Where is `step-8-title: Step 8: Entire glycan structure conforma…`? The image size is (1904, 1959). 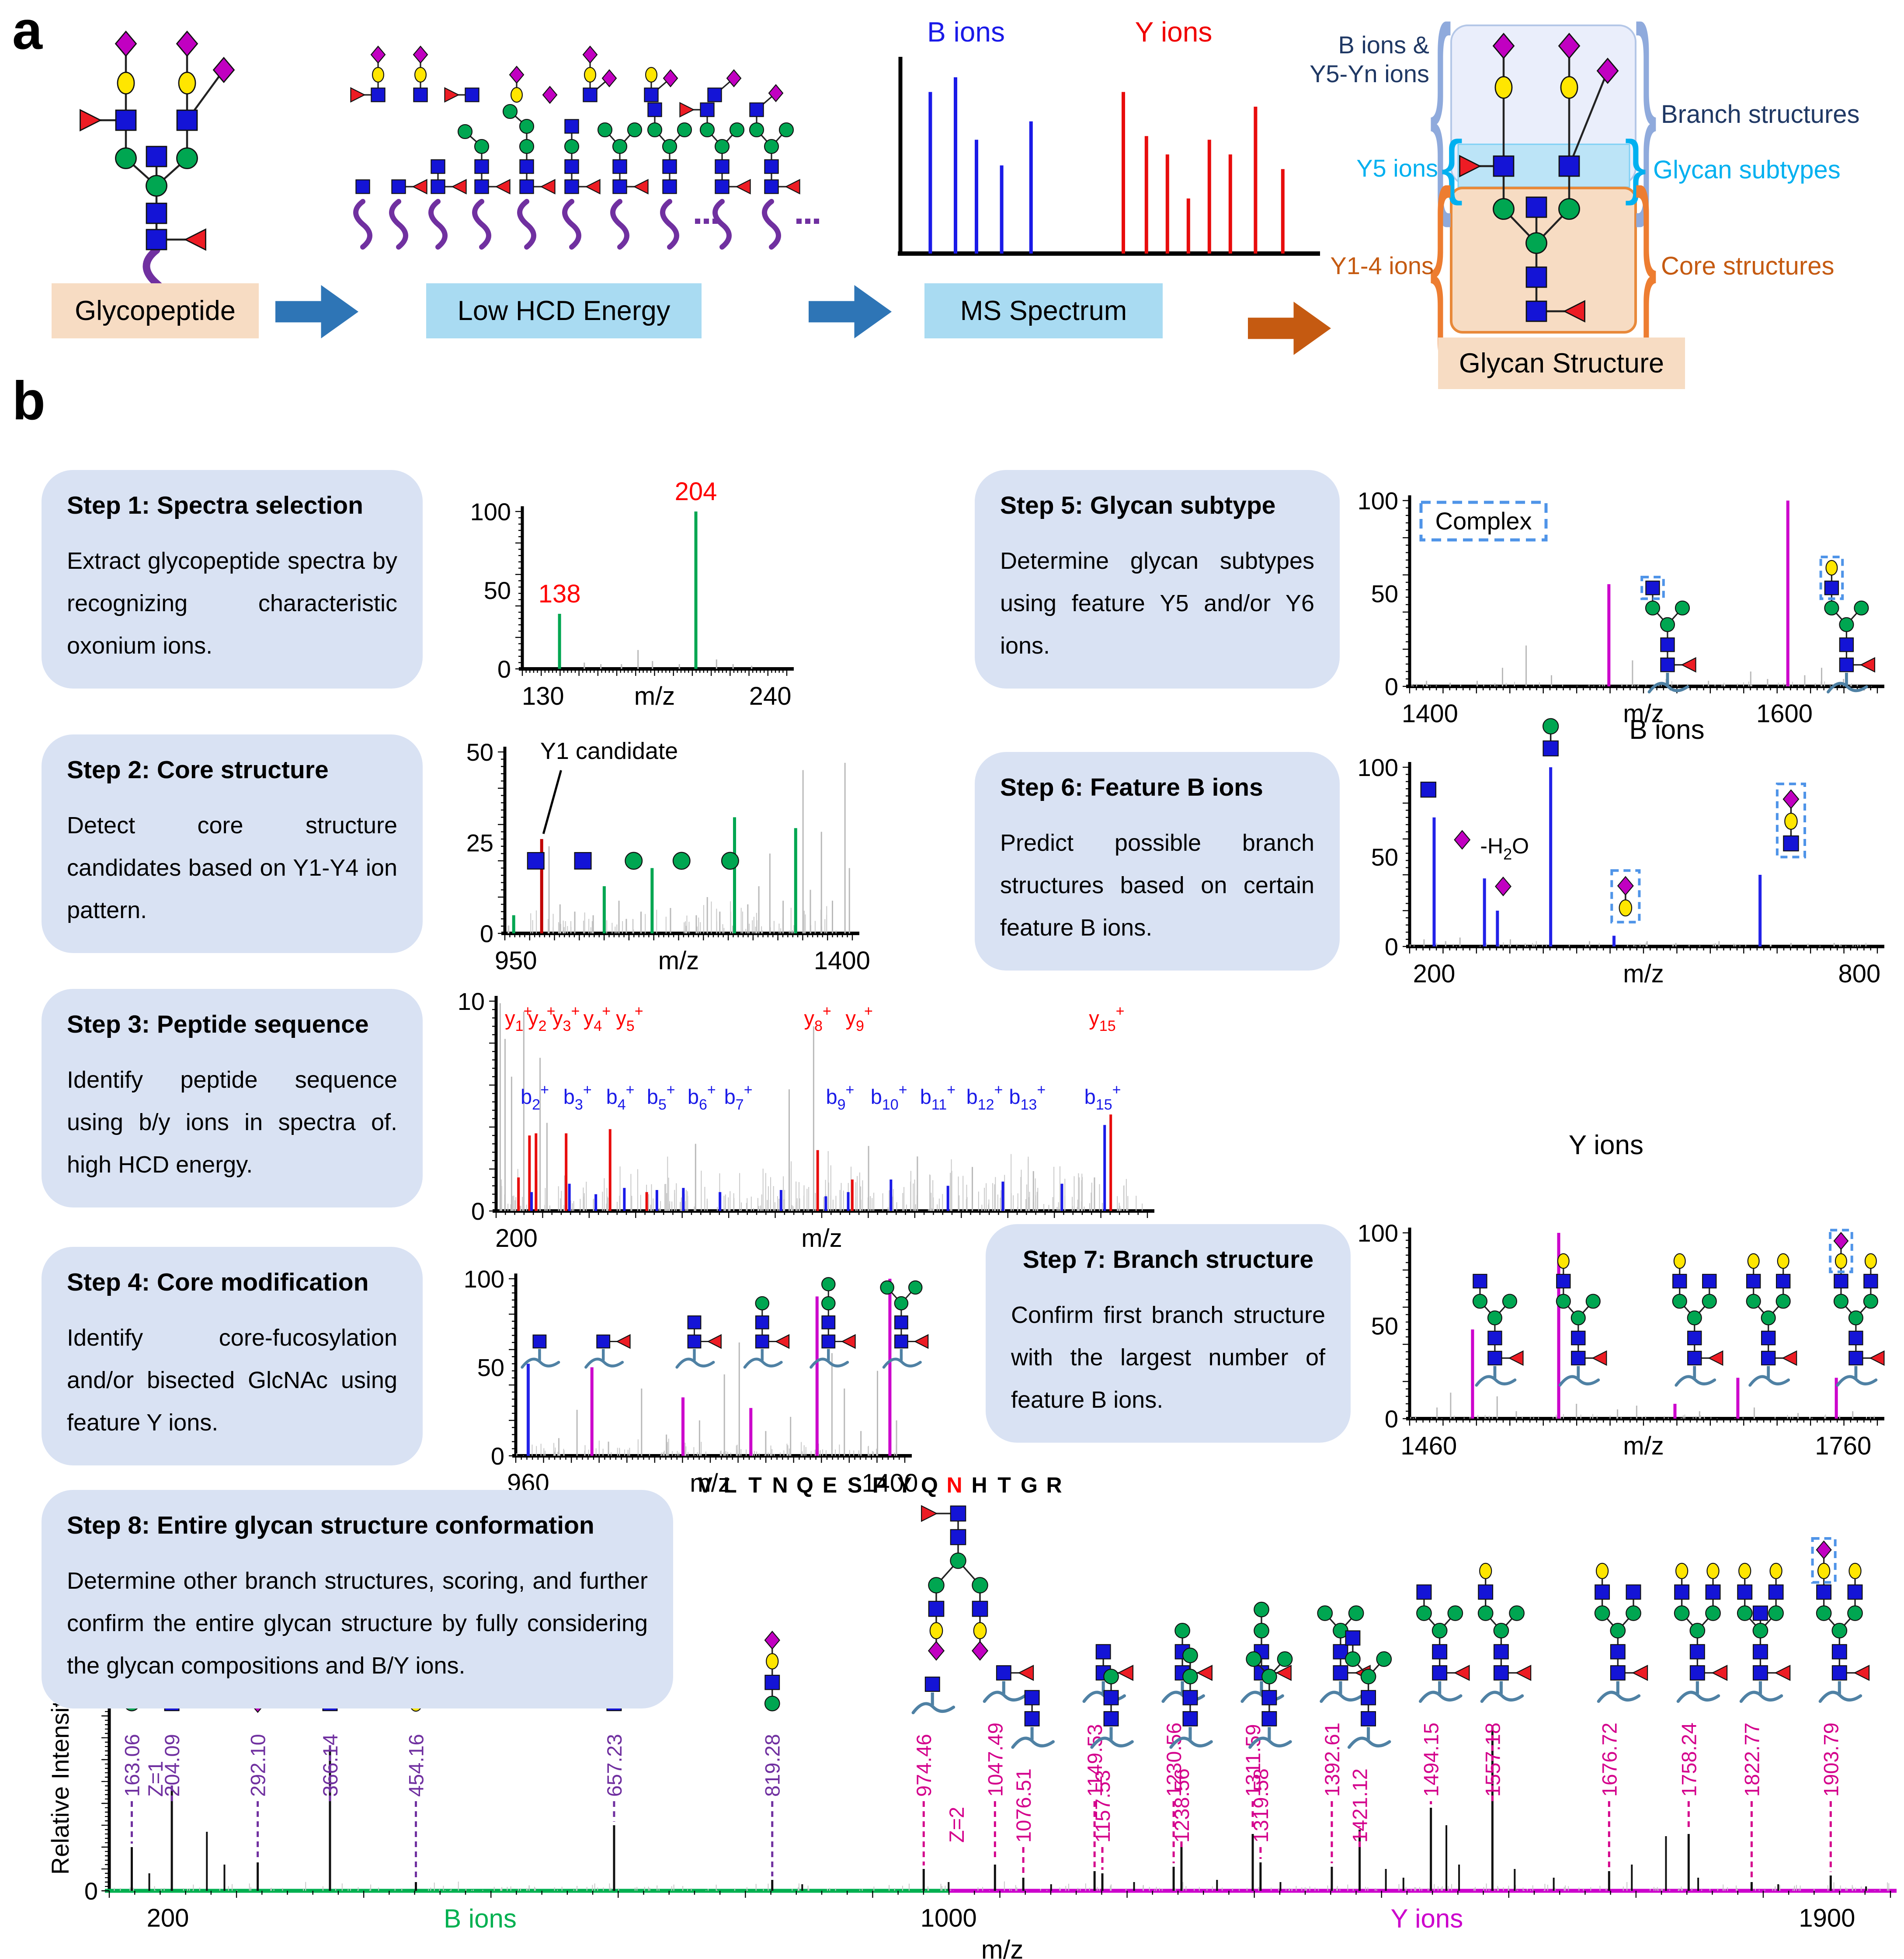 step-8-title: Step 8: Entire glycan structure conforma… is located at coordinates (330, 1525).